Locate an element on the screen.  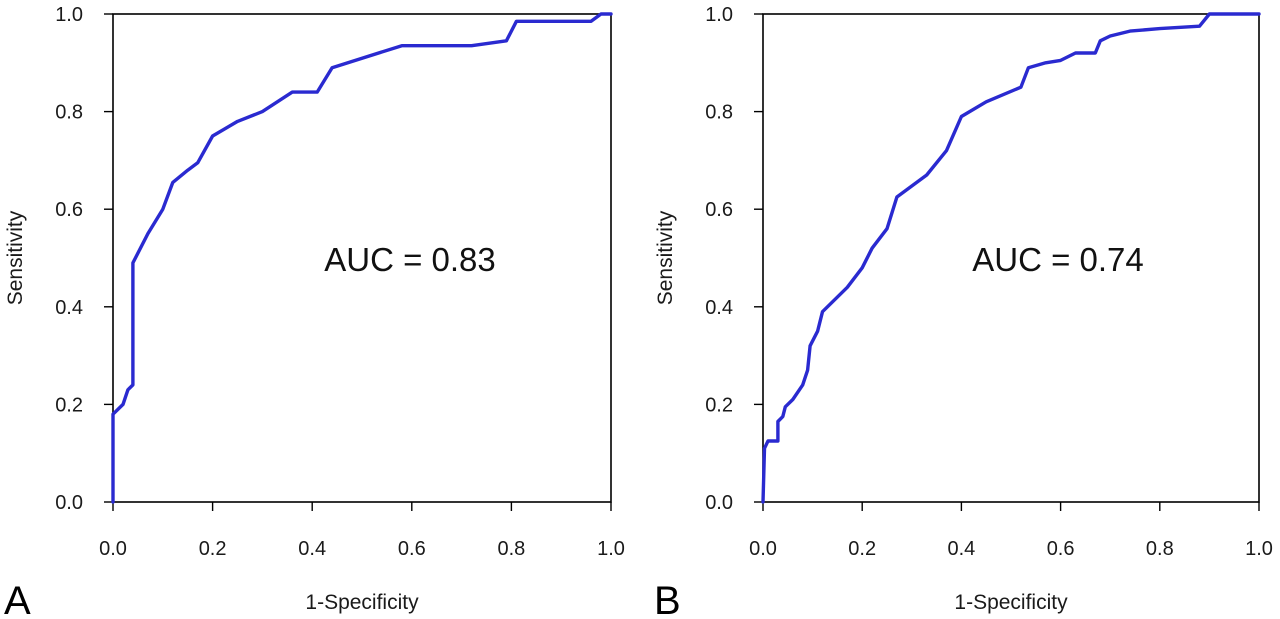
auc-annotation: AUC = 0.83 is located at coordinates (410, 259).